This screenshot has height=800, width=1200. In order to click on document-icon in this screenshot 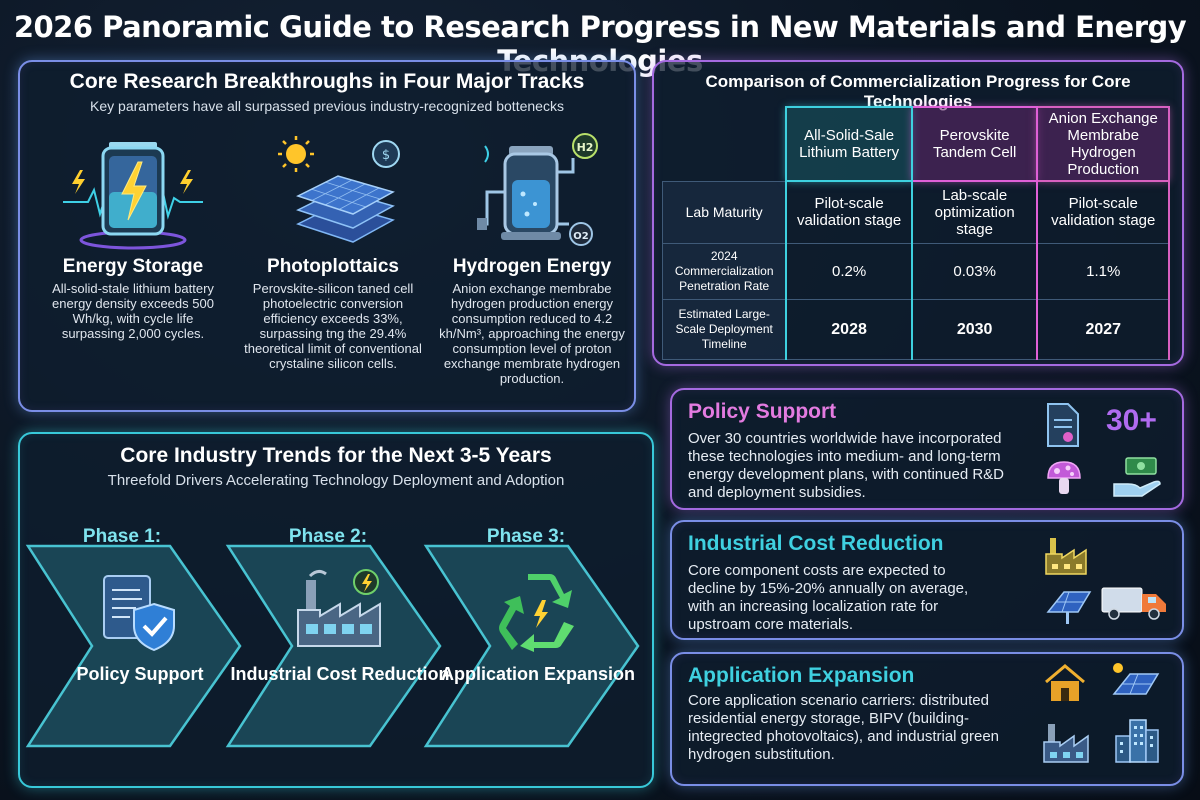, I will do `click(1063, 427)`.